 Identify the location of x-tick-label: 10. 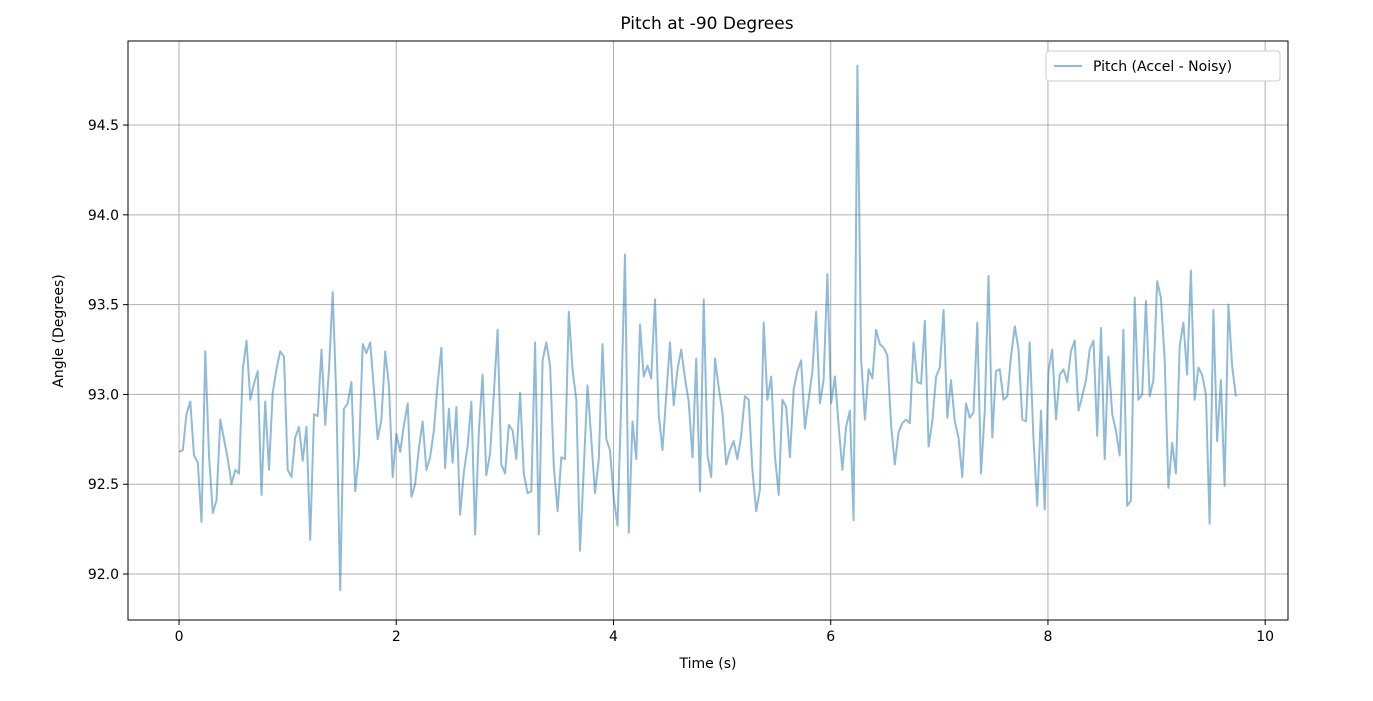
(1265, 637).